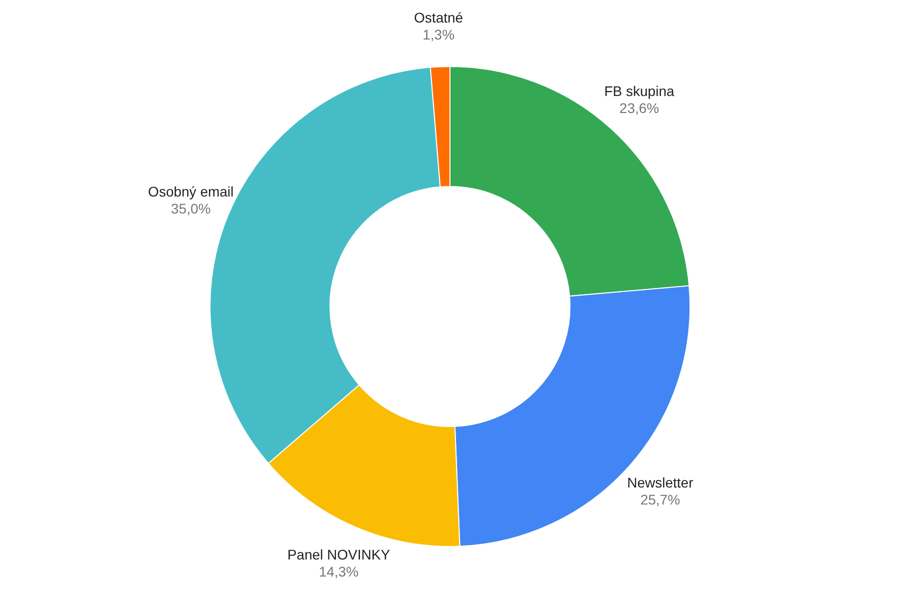 This screenshot has height=613, width=900. Describe the element at coordinates (660, 499) in the screenshot. I see `data-label: 25,7%` at that location.